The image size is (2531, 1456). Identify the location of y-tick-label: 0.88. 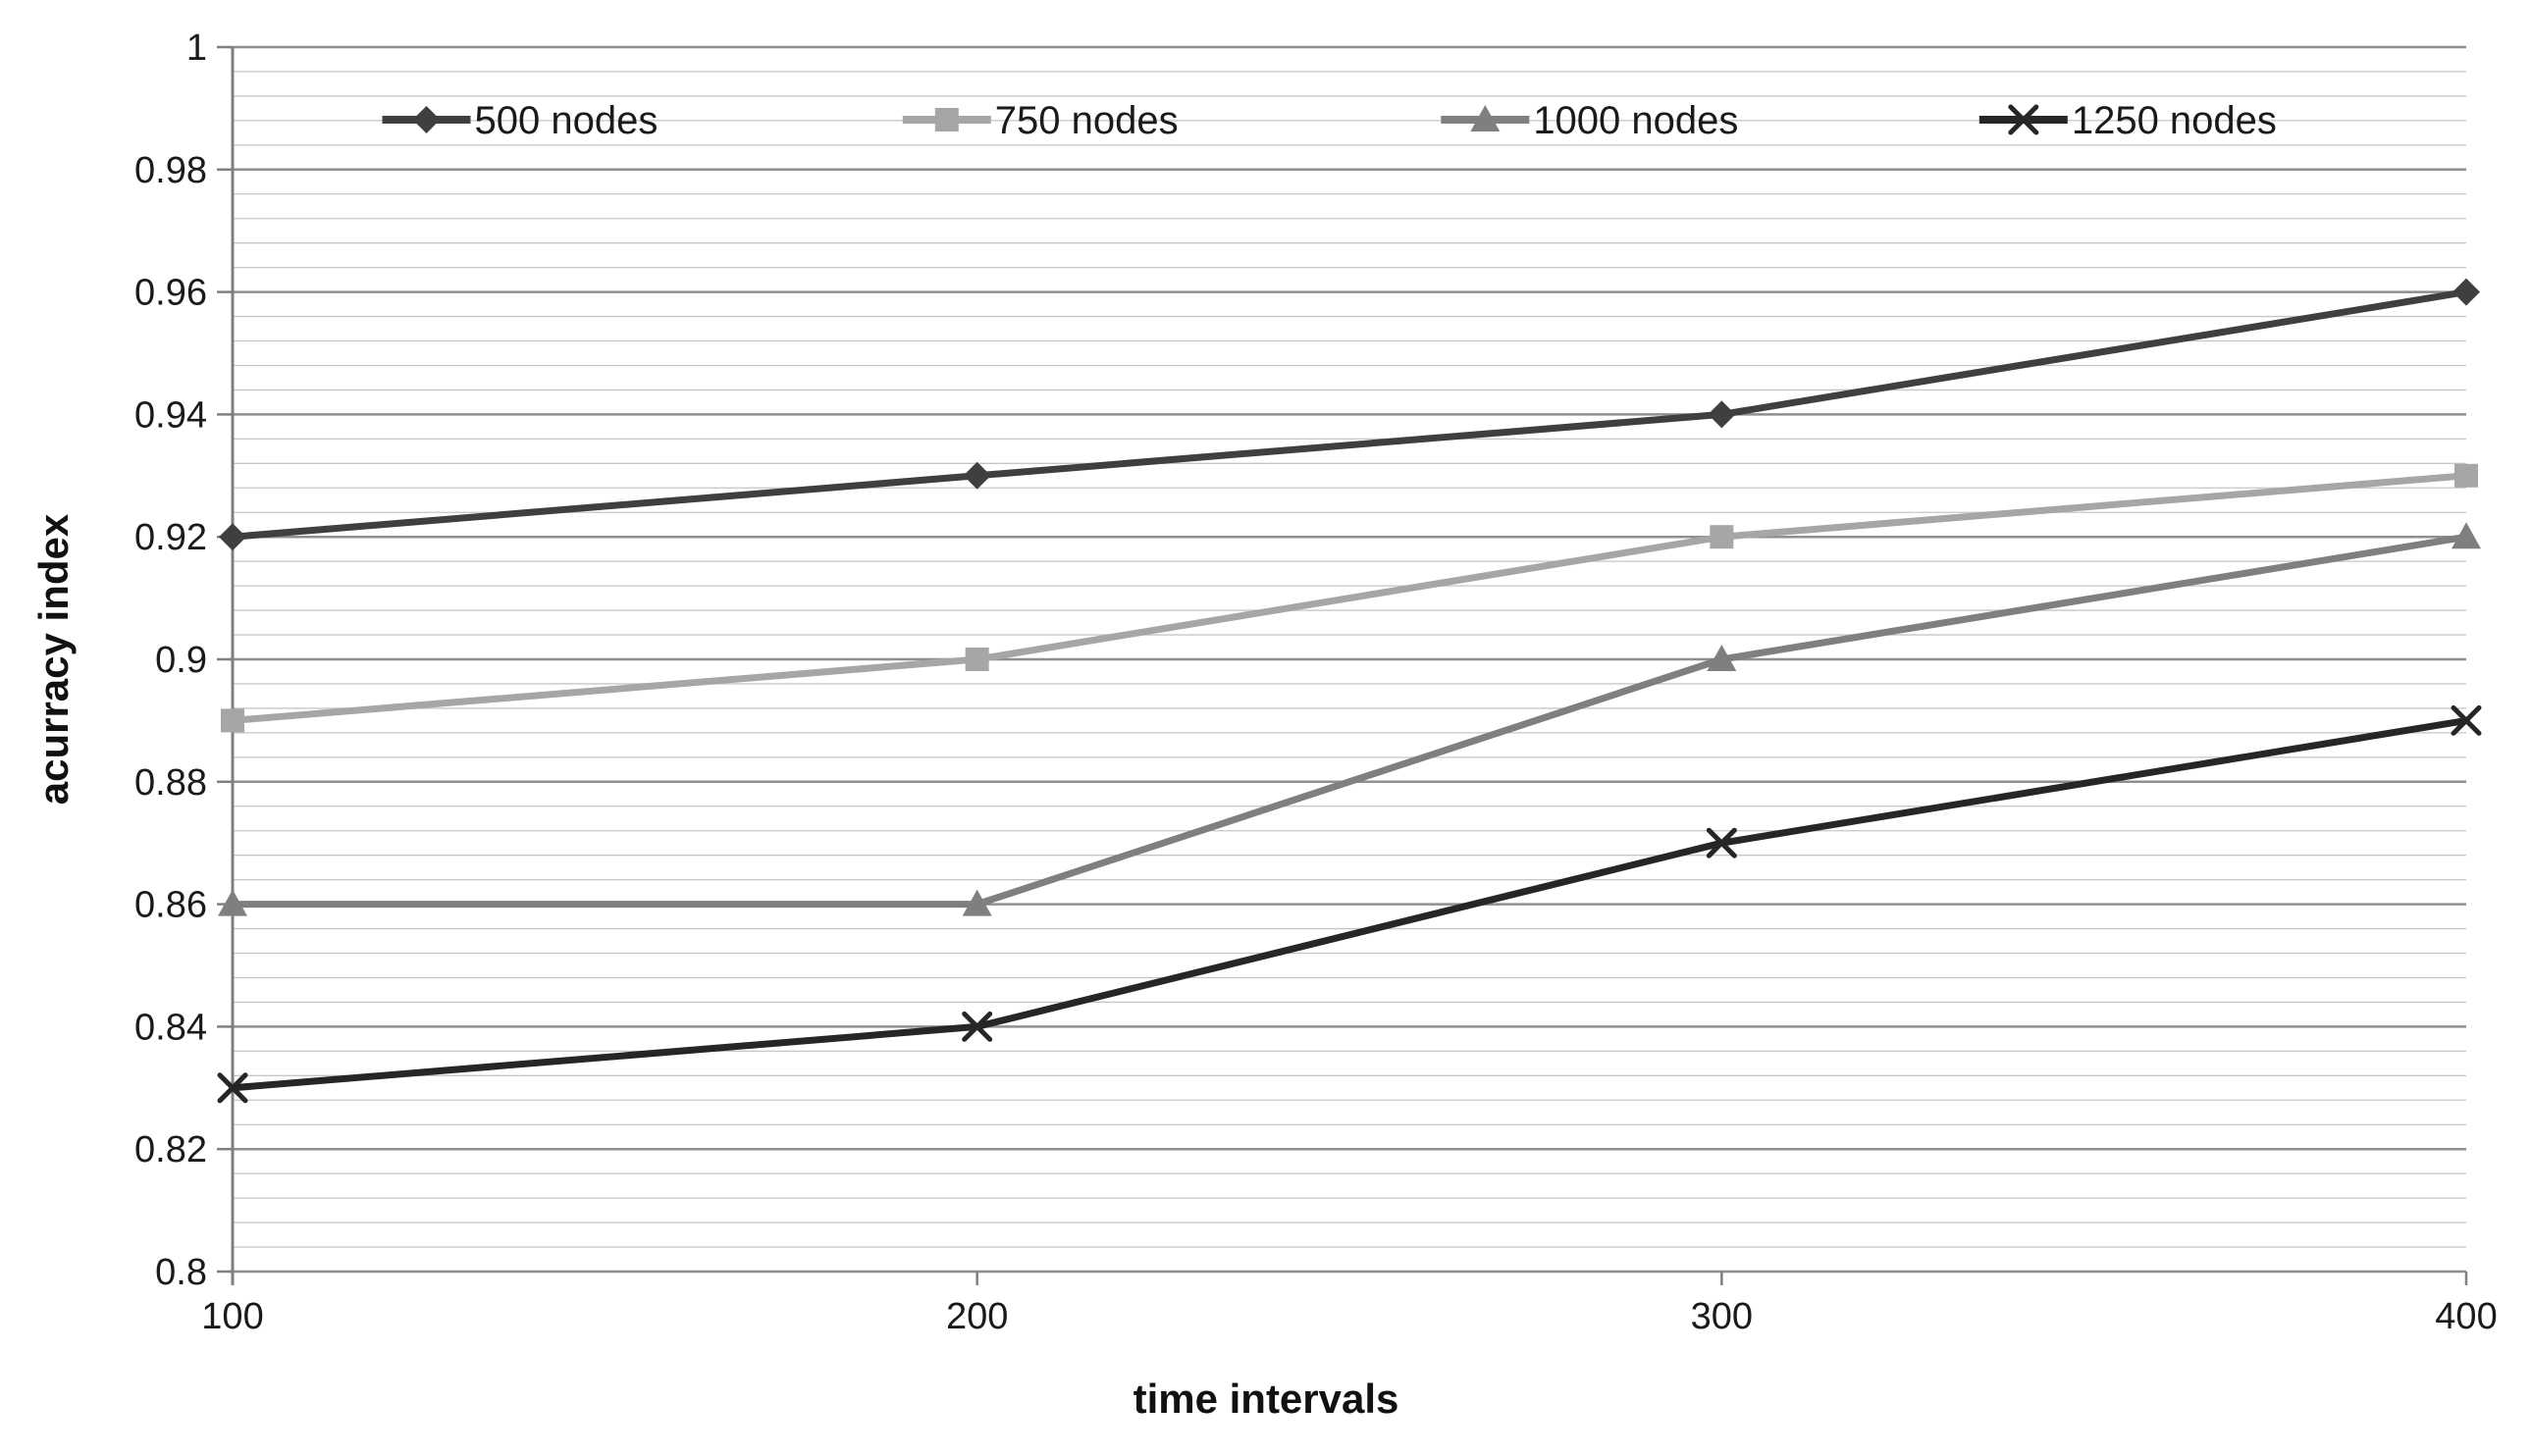
(170, 783).